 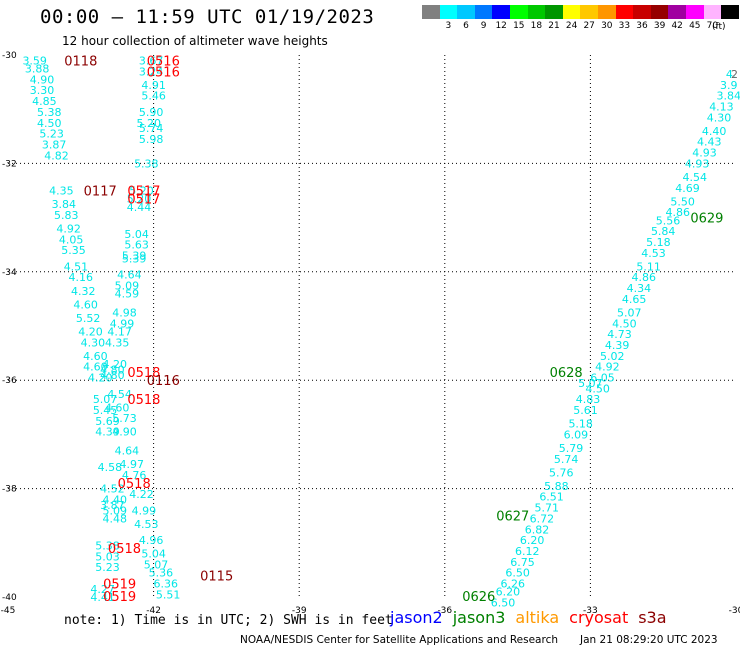 I want to click on wave-height-value: 4.51, so click(x=76, y=266).